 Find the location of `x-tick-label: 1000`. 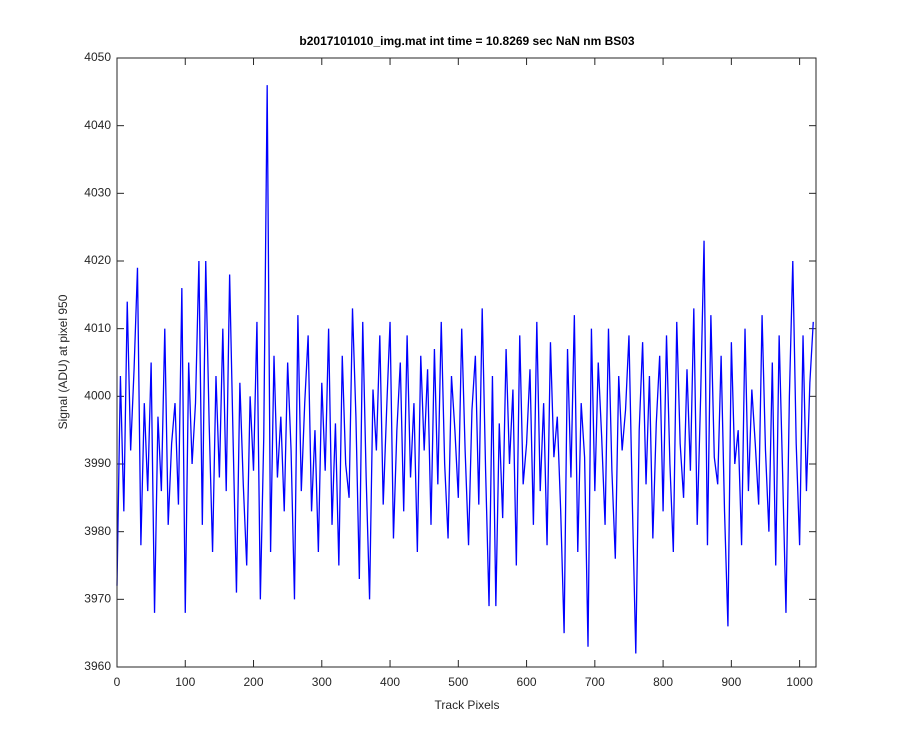

x-tick-label: 1000 is located at coordinates (799, 682).